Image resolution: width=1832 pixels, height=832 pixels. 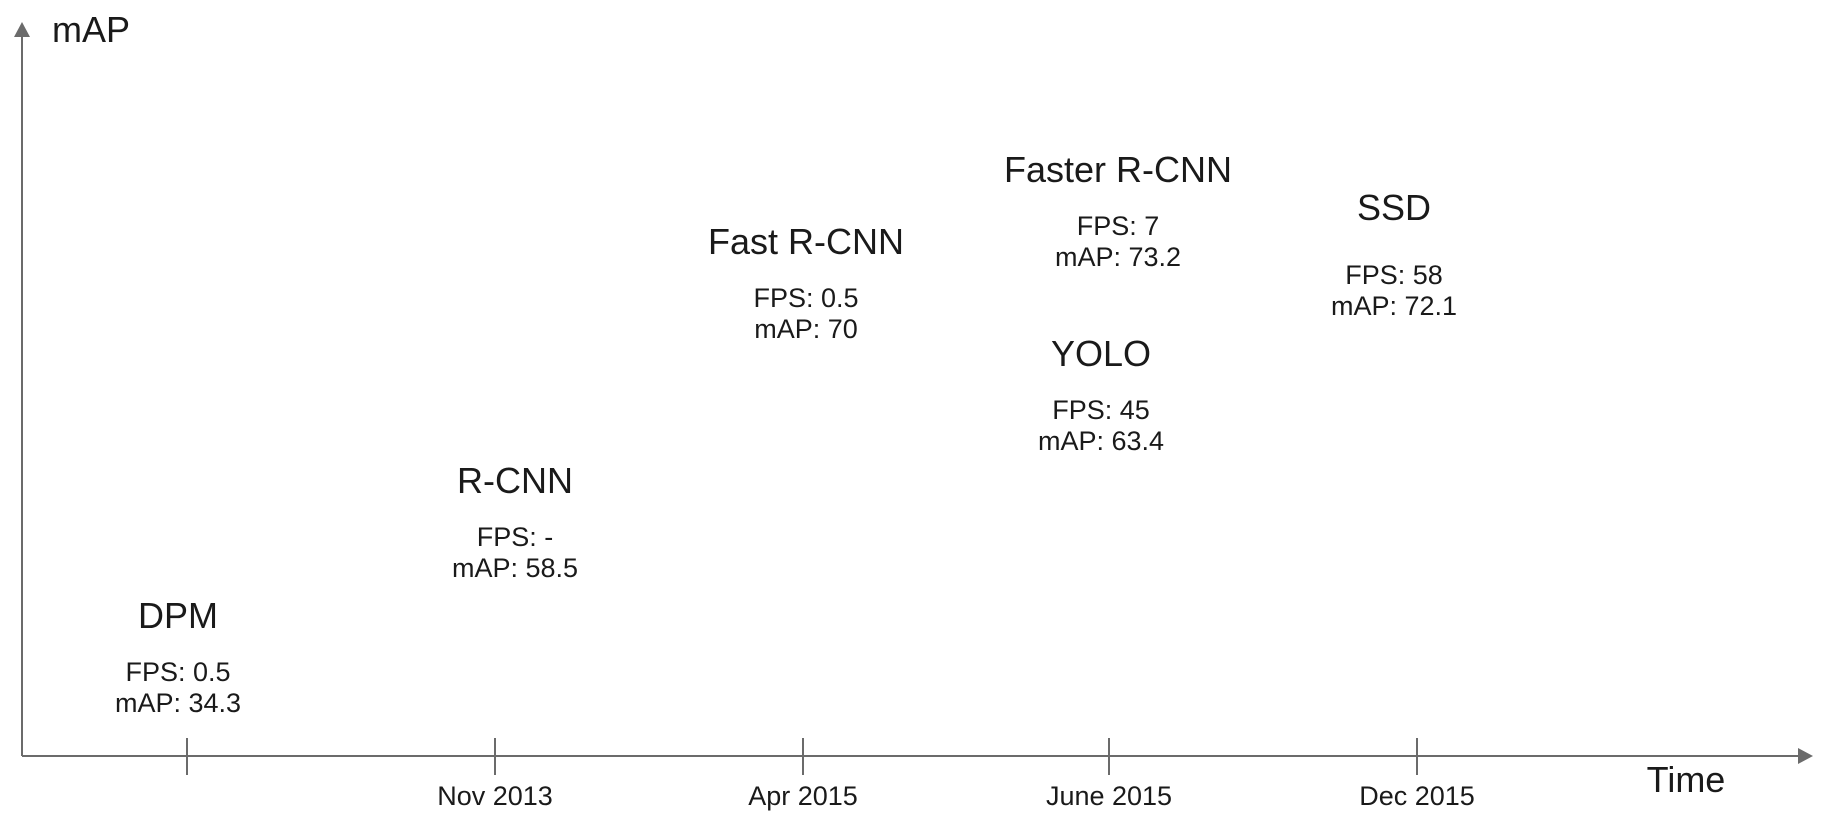 I want to click on x-axis-arrow-icon, so click(x=1805, y=756).